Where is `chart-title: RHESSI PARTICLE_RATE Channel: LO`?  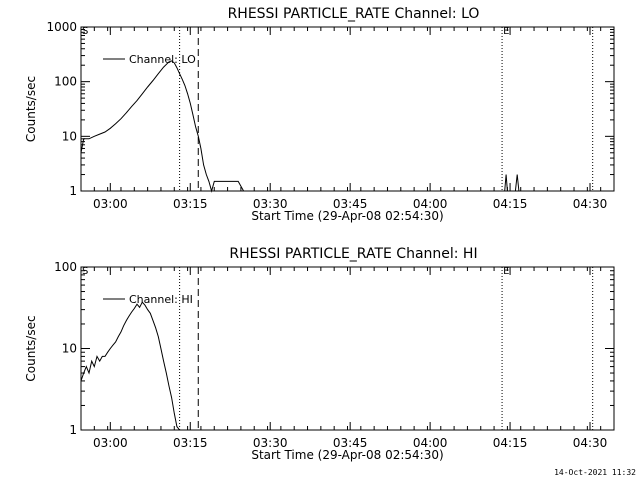 chart-title: RHESSI PARTICLE_RATE Channel: LO is located at coordinates (354, 14).